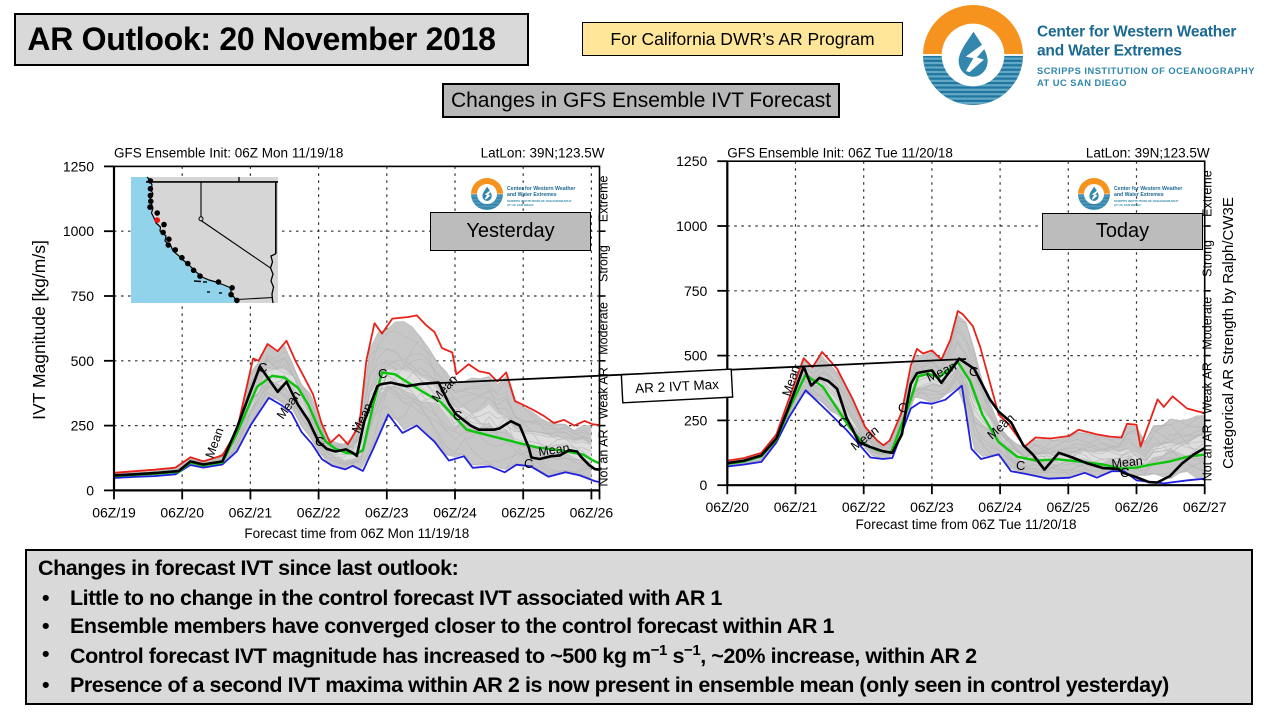 This screenshot has height=720, width=1280. What do you see at coordinates (840, 153) in the screenshot?
I see `svg-text:GFS Ensemble Init: 06Z Tue 11/: GFS Ensemble Init: 06Z Tue 11/20/18` at bounding box center [840, 153].